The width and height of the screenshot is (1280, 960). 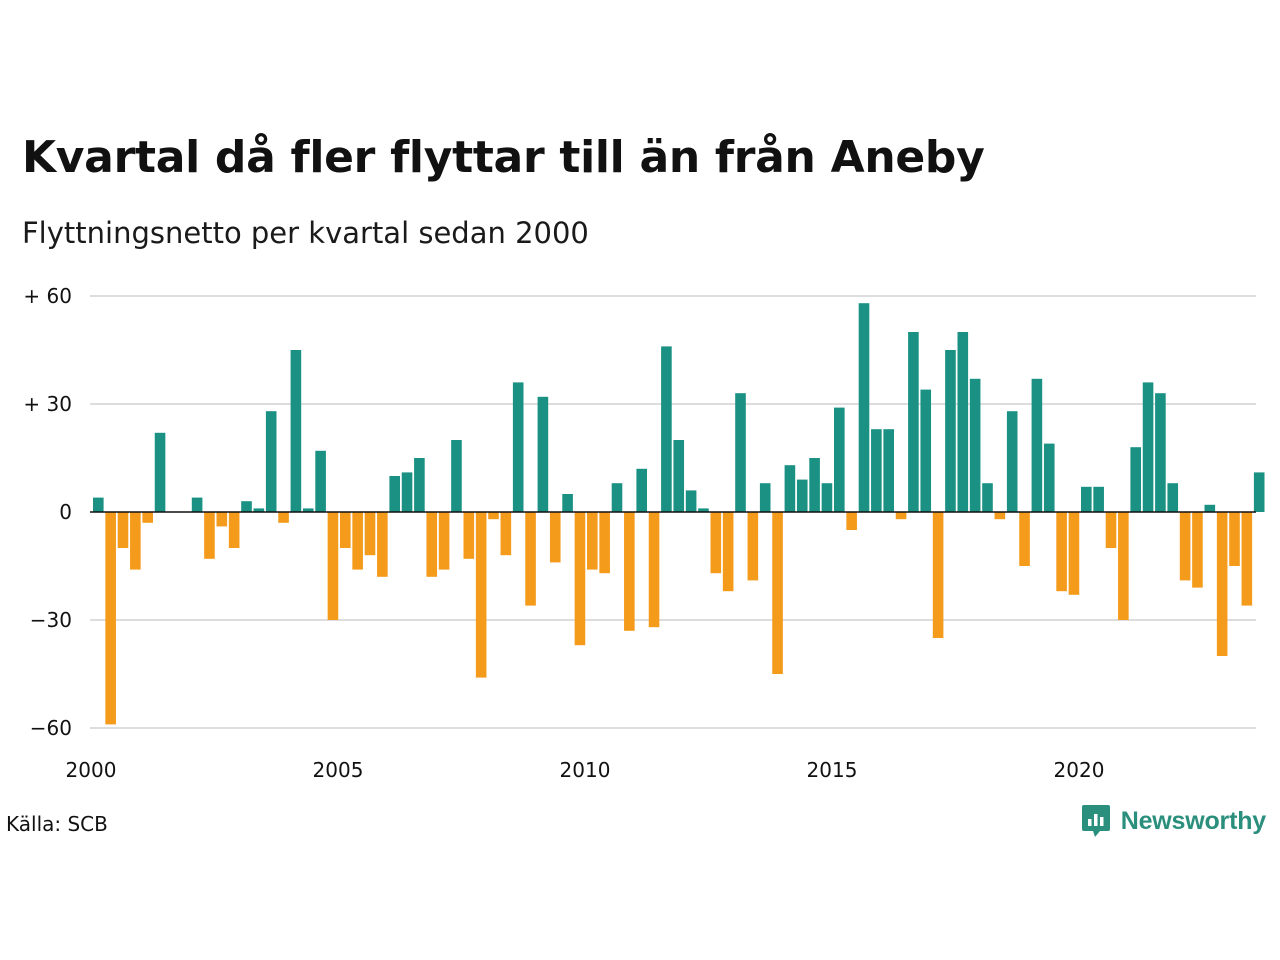 I want to click on y-tick-label: −60, so click(x=51, y=728).